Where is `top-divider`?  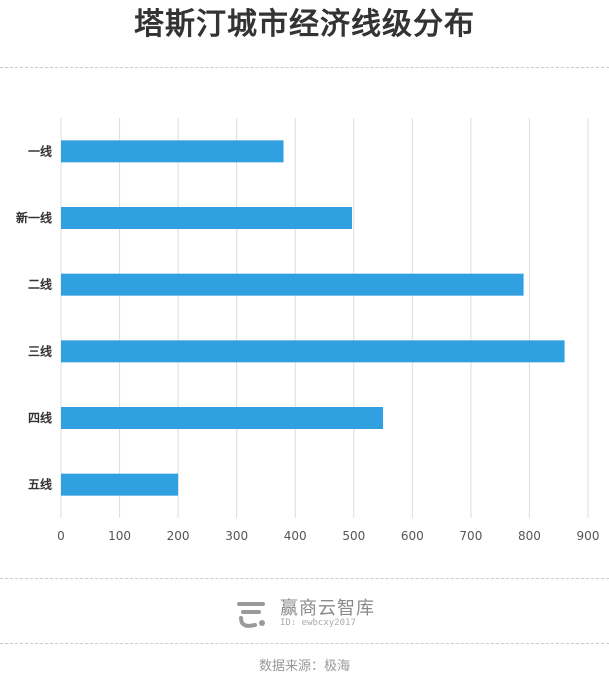
top-divider is located at coordinates (304, 67).